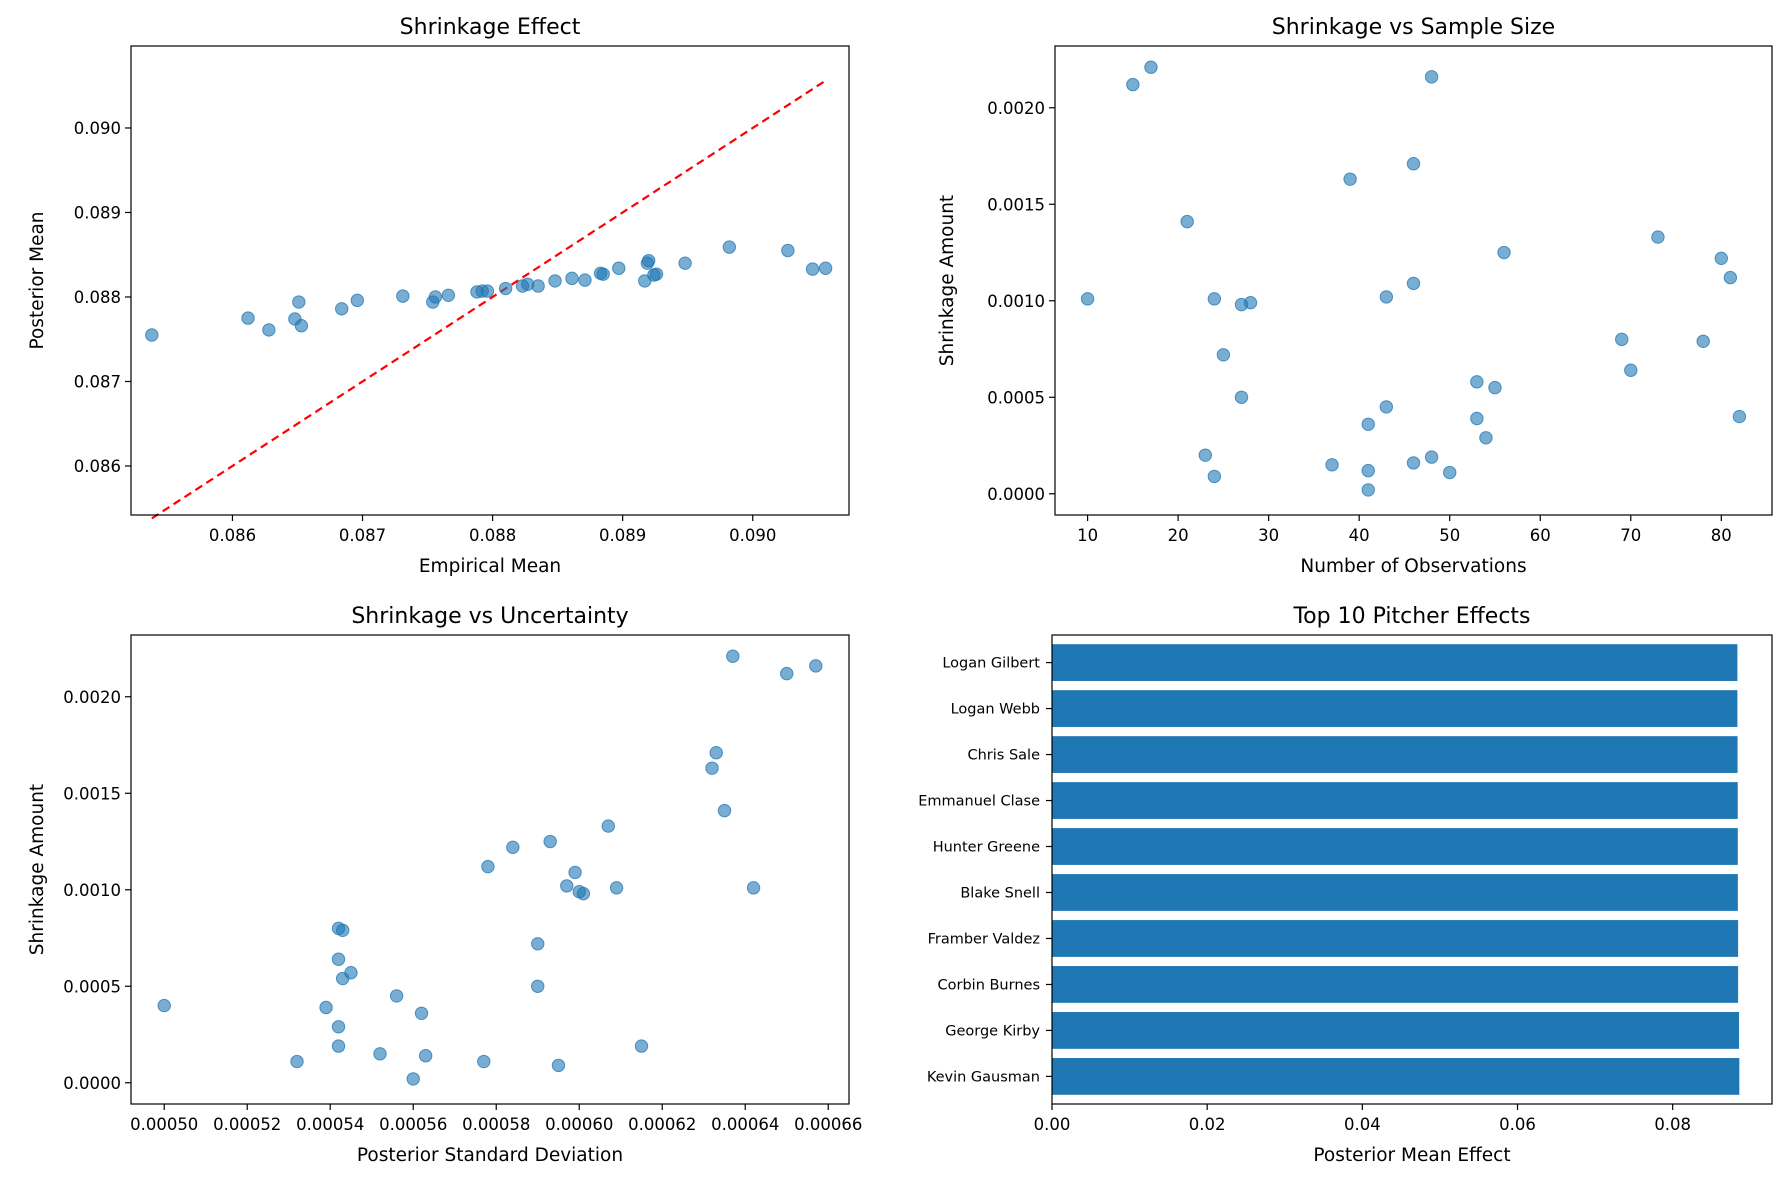 The width and height of the screenshot is (1784, 1181). What do you see at coordinates (1000, 893) in the screenshot?
I see `y-tick-label: Blake Snell` at bounding box center [1000, 893].